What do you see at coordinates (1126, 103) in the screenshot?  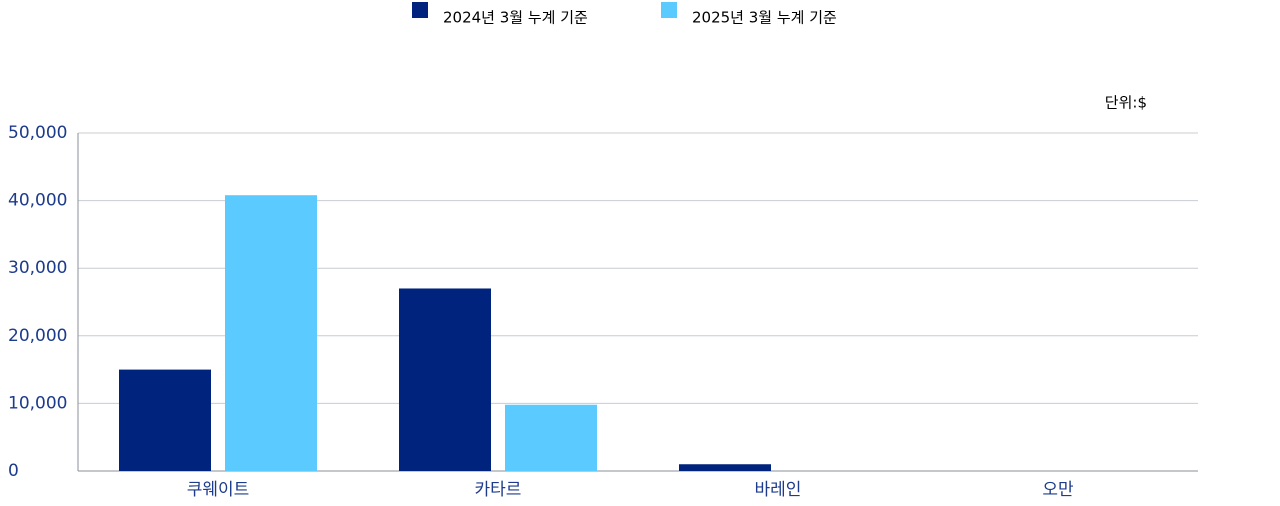 I see `unit-label: 단위:$` at bounding box center [1126, 103].